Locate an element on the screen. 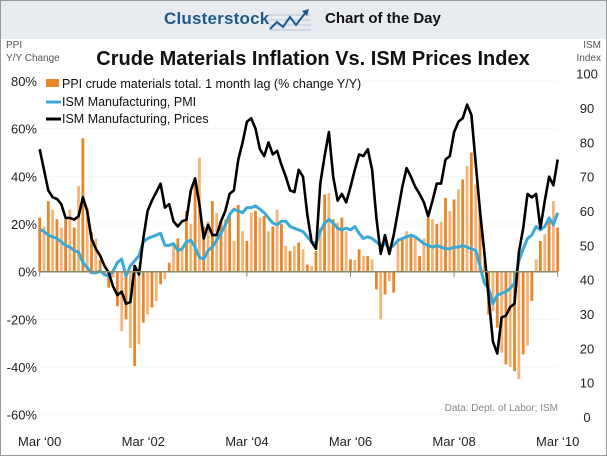 This screenshot has width=607, height=456. right-tick-label: 0 is located at coordinates (586, 417).